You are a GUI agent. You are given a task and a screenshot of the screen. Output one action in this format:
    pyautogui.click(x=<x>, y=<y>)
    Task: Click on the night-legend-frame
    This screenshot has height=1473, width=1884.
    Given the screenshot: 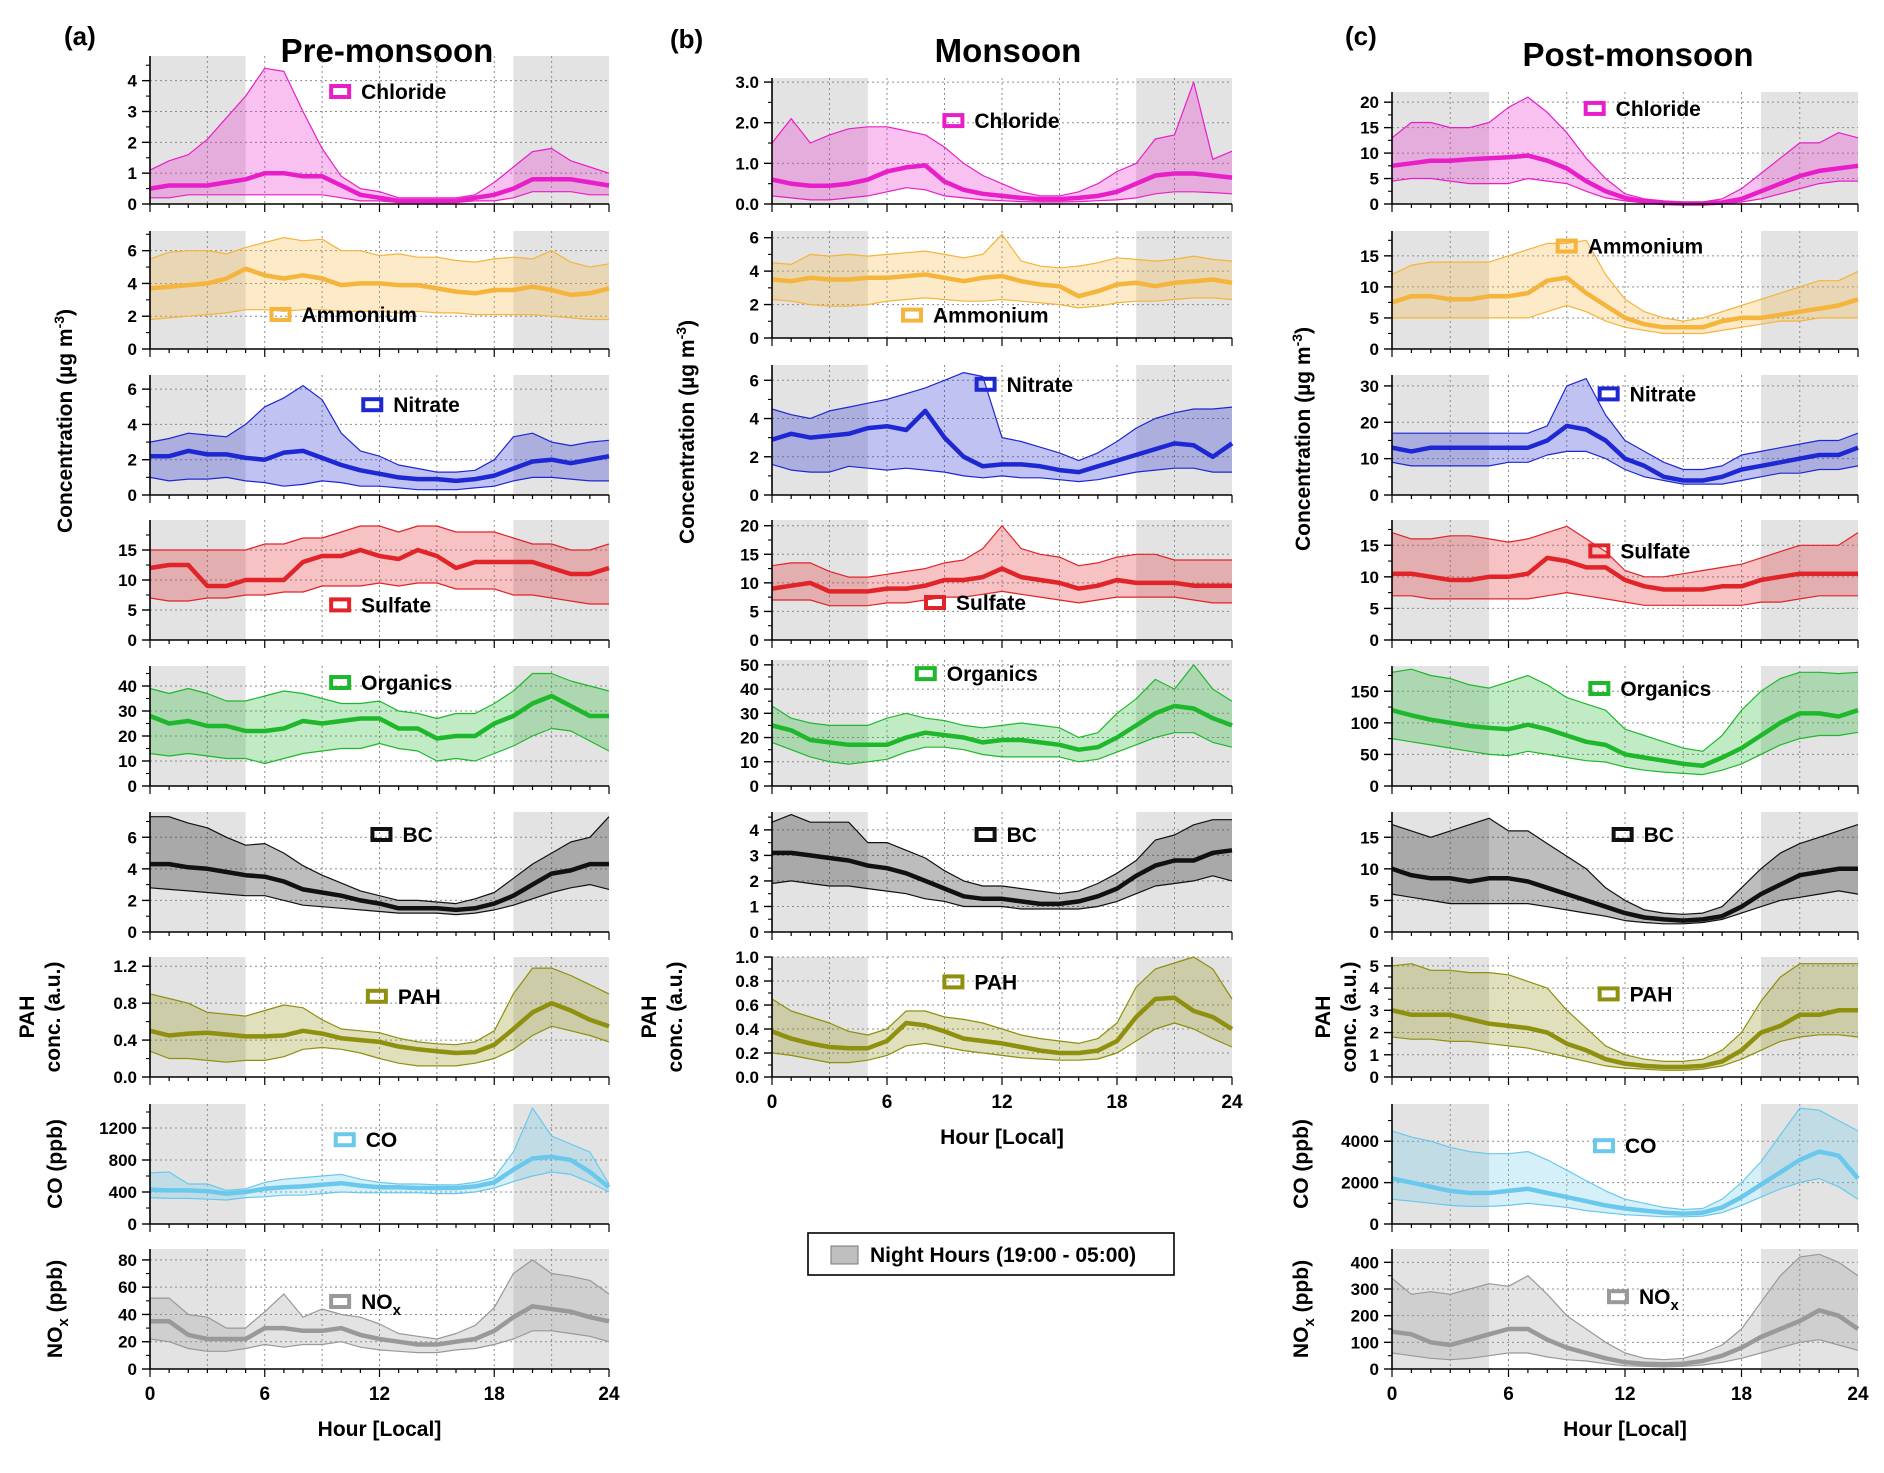 What is the action you would take?
    pyautogui.click(x=991, y=1254)
    